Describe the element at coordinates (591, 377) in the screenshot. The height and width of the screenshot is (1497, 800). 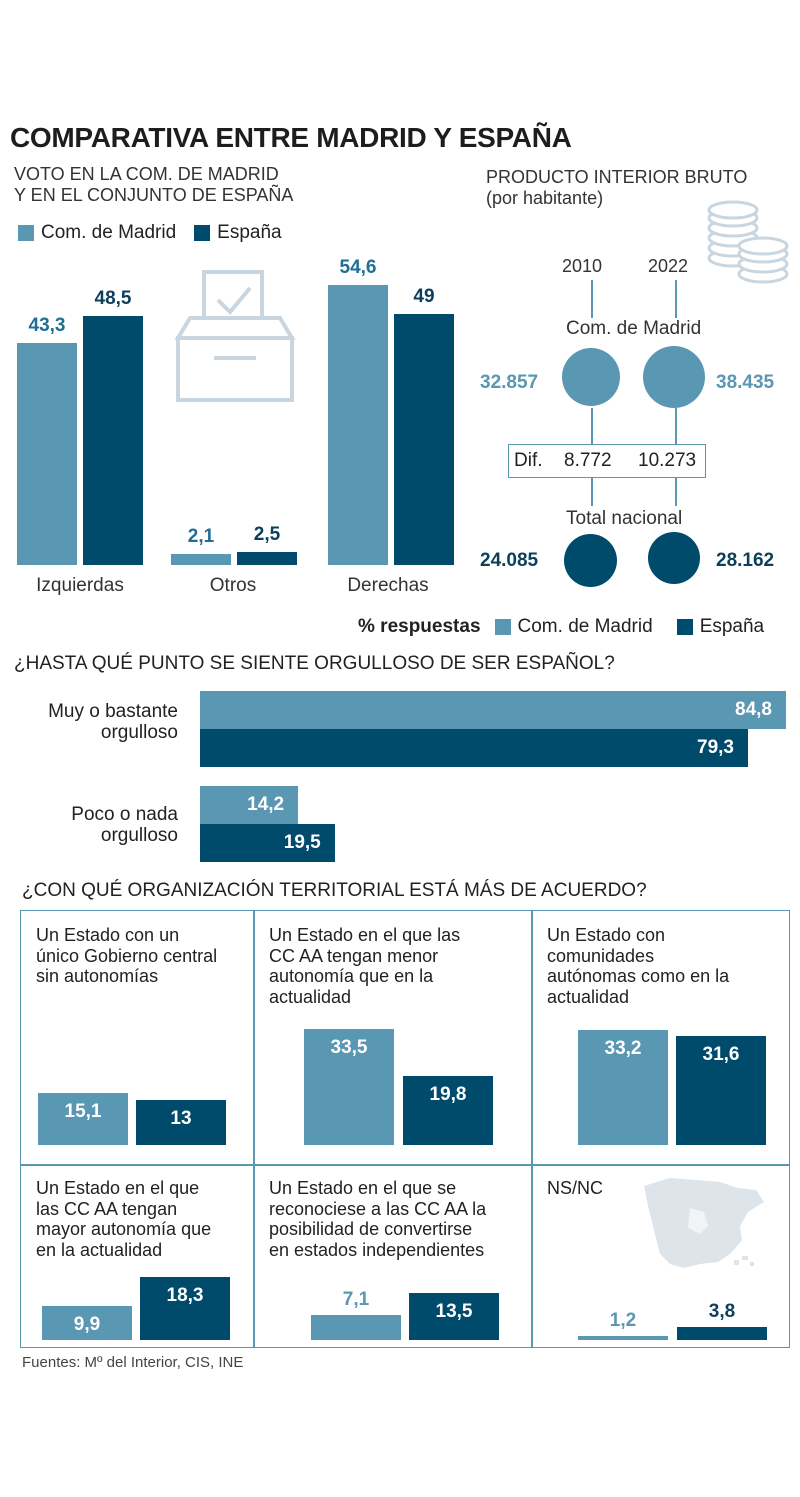
I see `pib-madrid-2010-circle` at that location.